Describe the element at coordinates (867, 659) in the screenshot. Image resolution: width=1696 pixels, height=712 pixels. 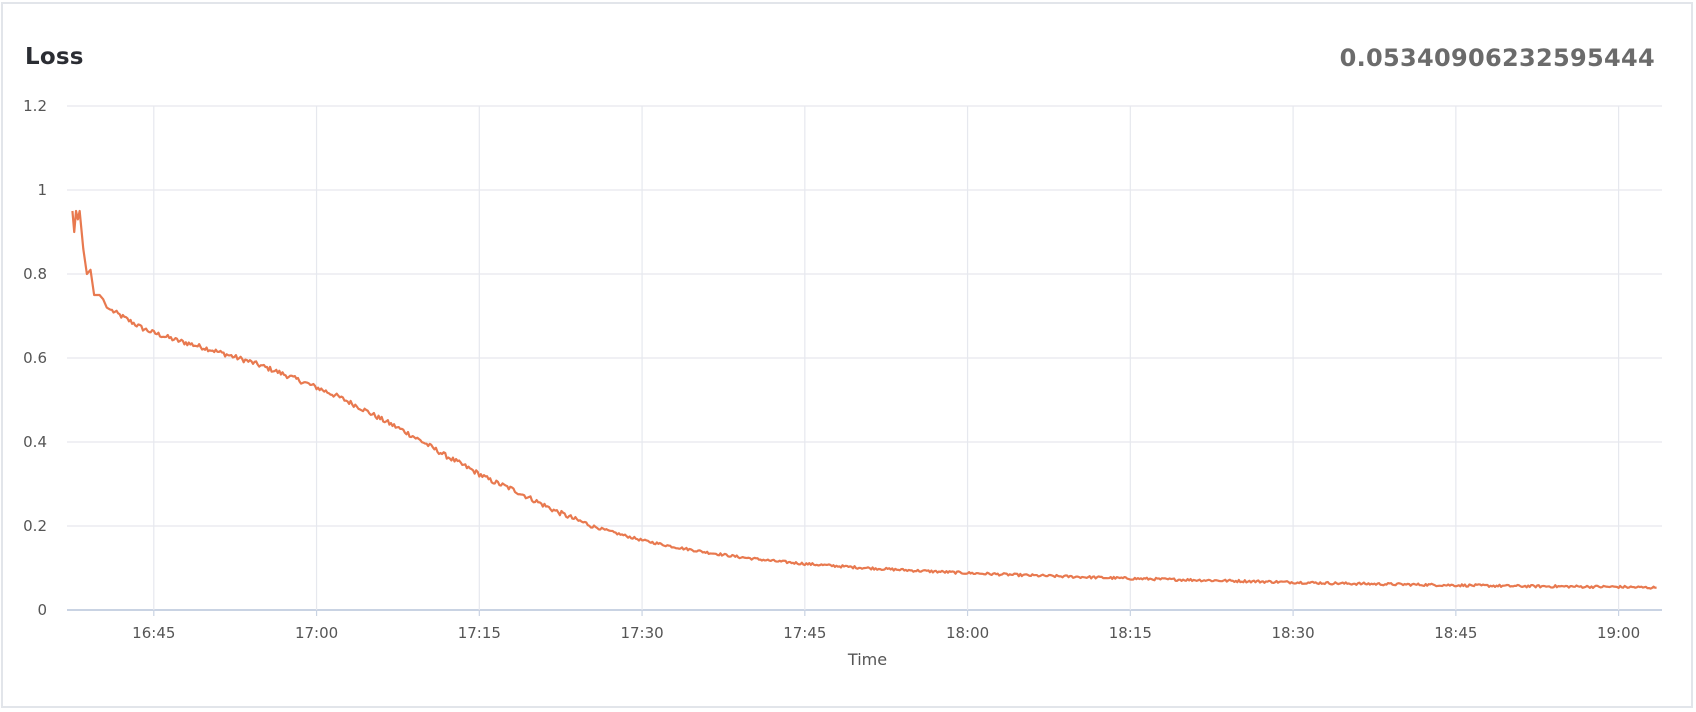
I see `x-axis-title: Time` at that location.